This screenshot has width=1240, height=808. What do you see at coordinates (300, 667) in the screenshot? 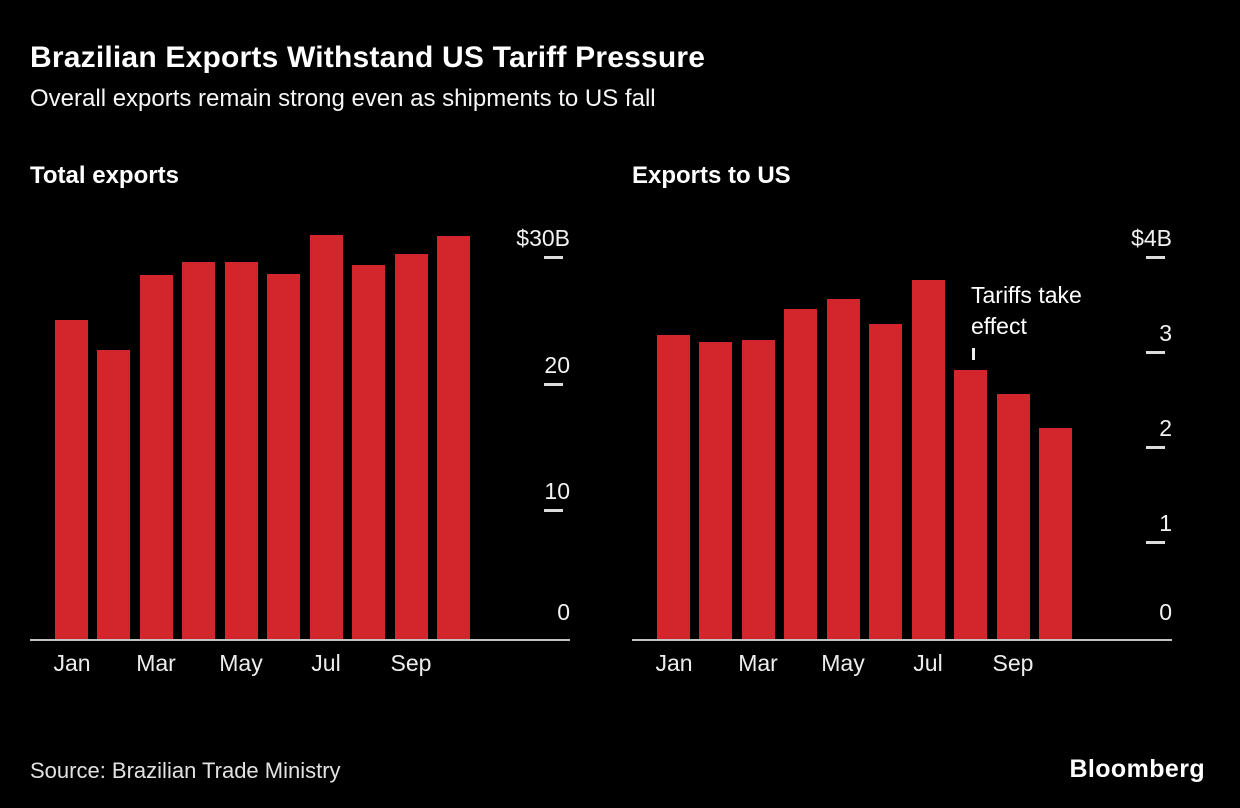
I see `x-axis-total-exports: Jan Mar May Jul Sep` at bounding box center [300, 667].